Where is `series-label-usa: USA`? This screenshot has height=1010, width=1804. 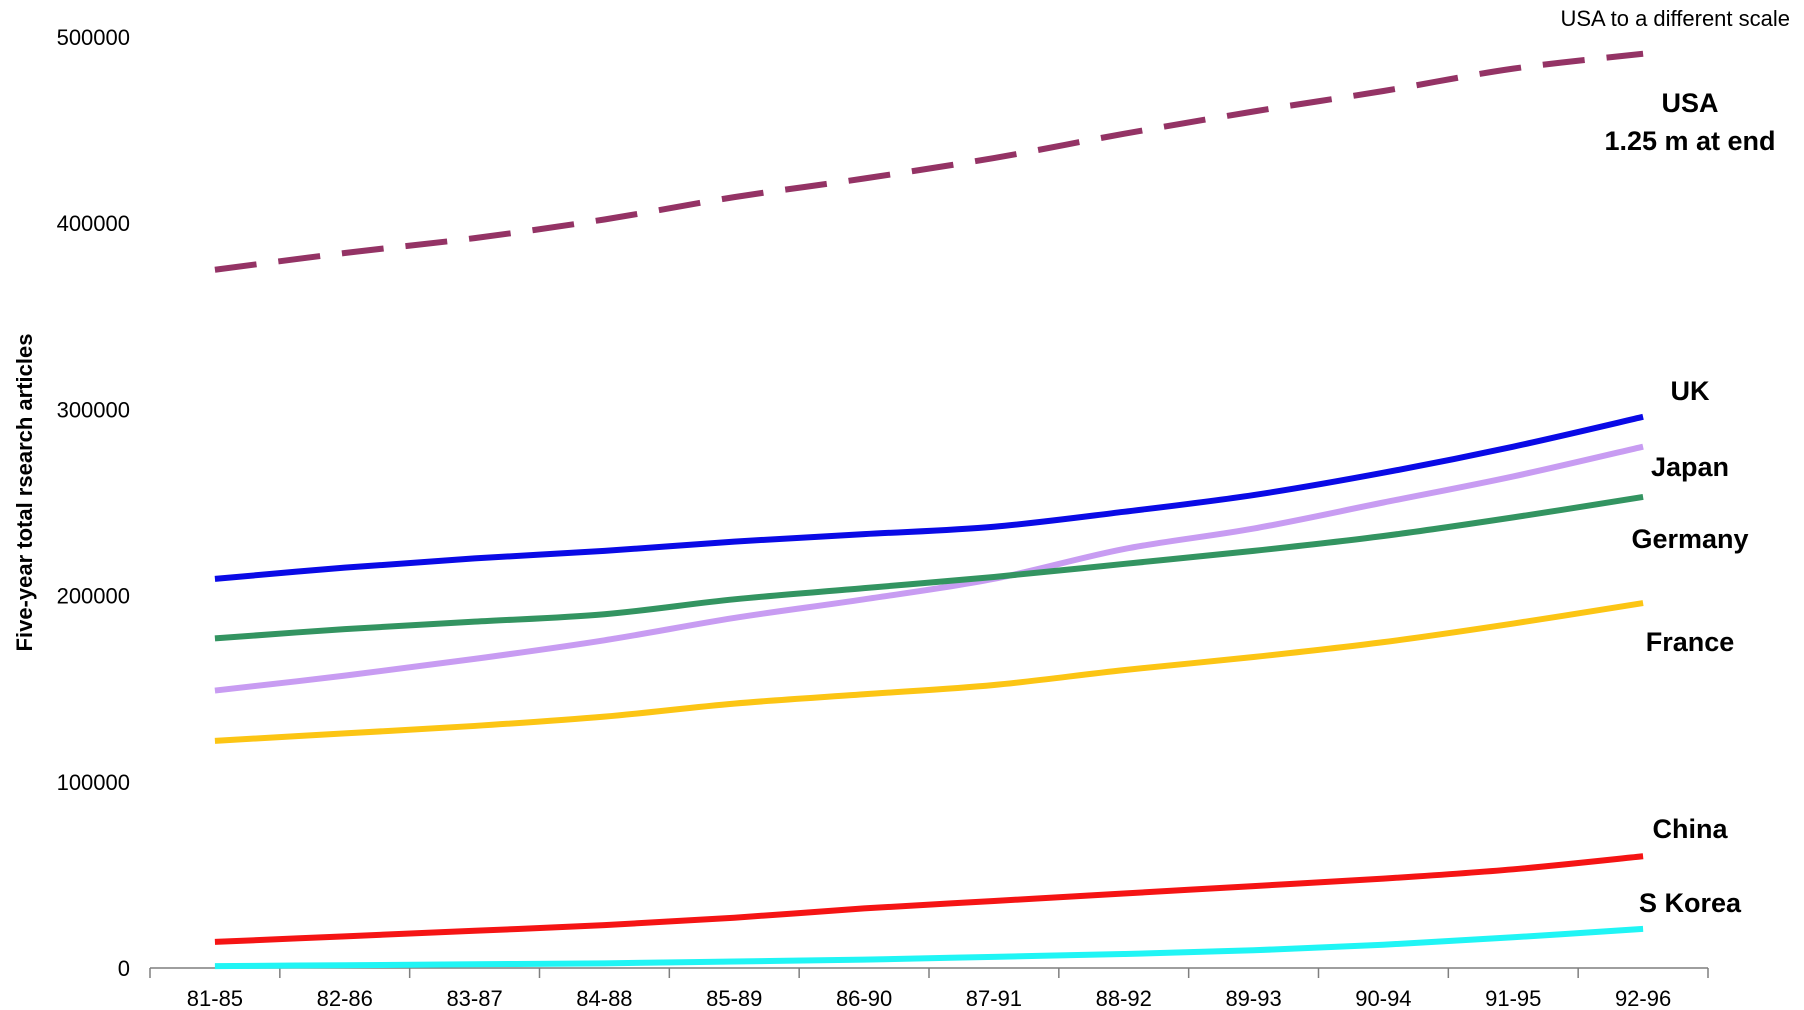 series-label-usa: USA is located at coordinates (1689, 103).